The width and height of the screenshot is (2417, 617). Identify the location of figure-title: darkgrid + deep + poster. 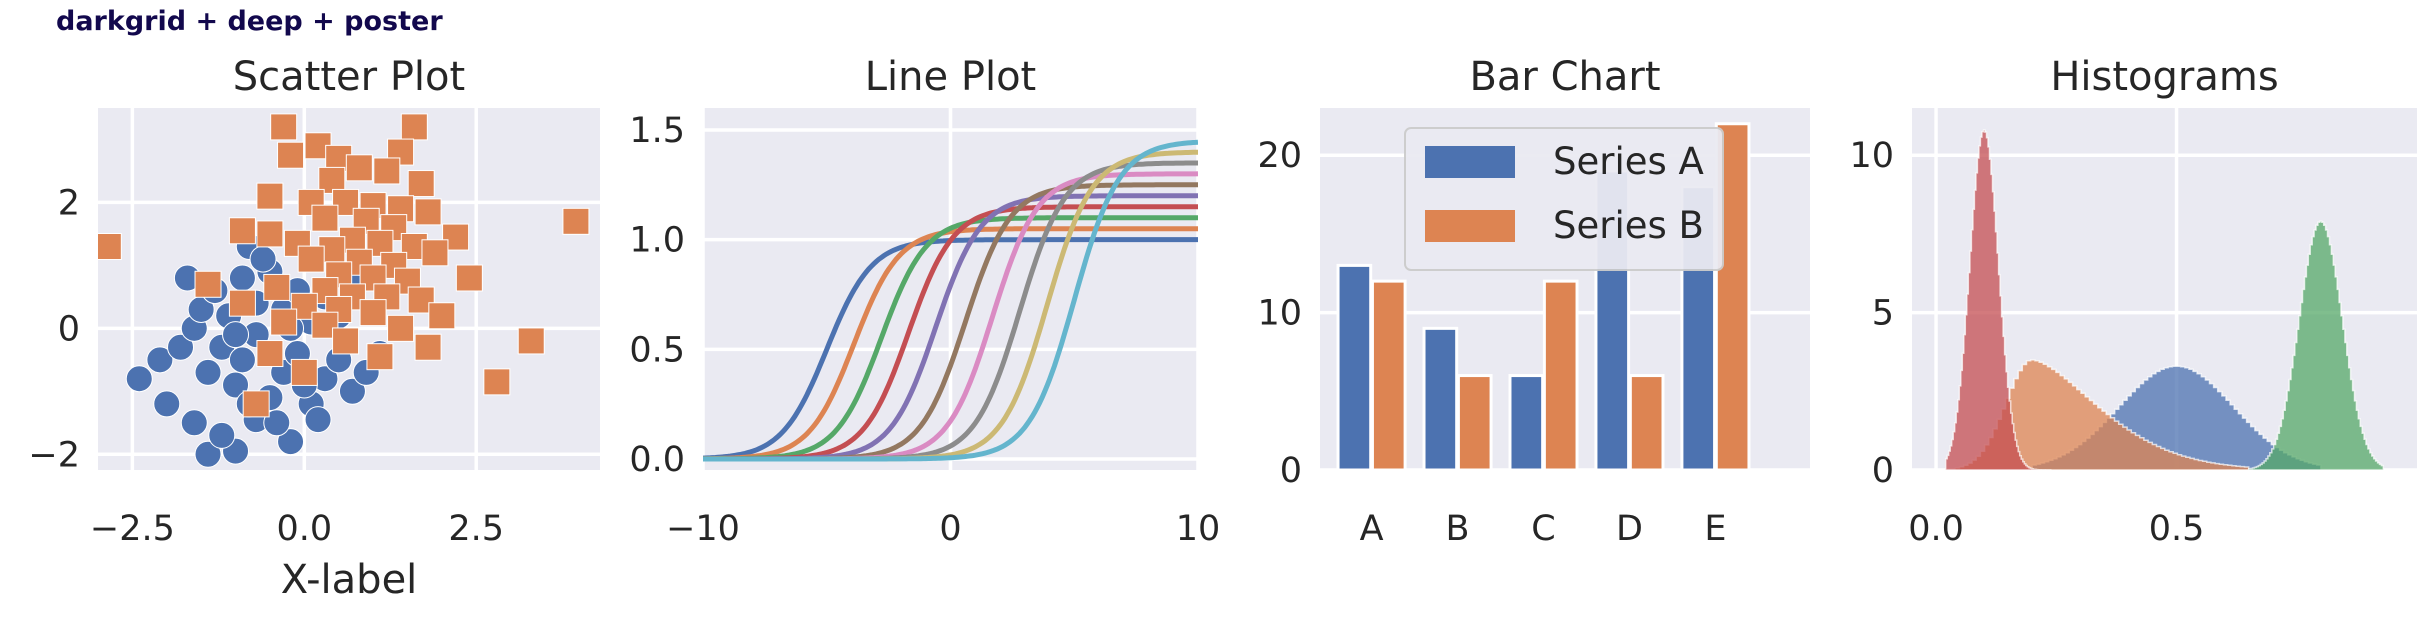
(249, 21).